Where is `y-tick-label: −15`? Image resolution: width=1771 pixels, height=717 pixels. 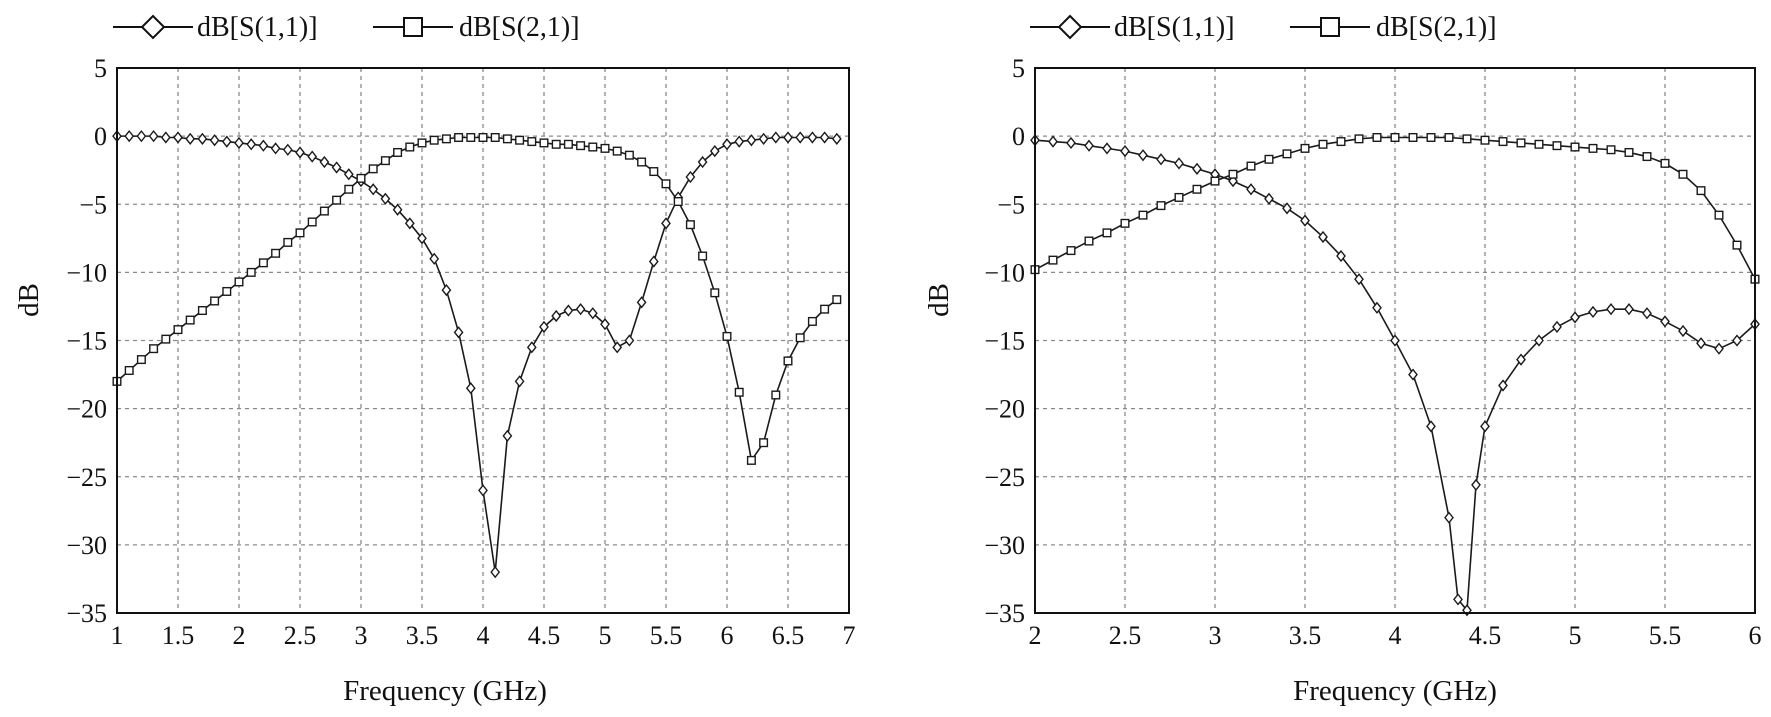 y-tick-label: −15 is located at coordinates (86, 341).